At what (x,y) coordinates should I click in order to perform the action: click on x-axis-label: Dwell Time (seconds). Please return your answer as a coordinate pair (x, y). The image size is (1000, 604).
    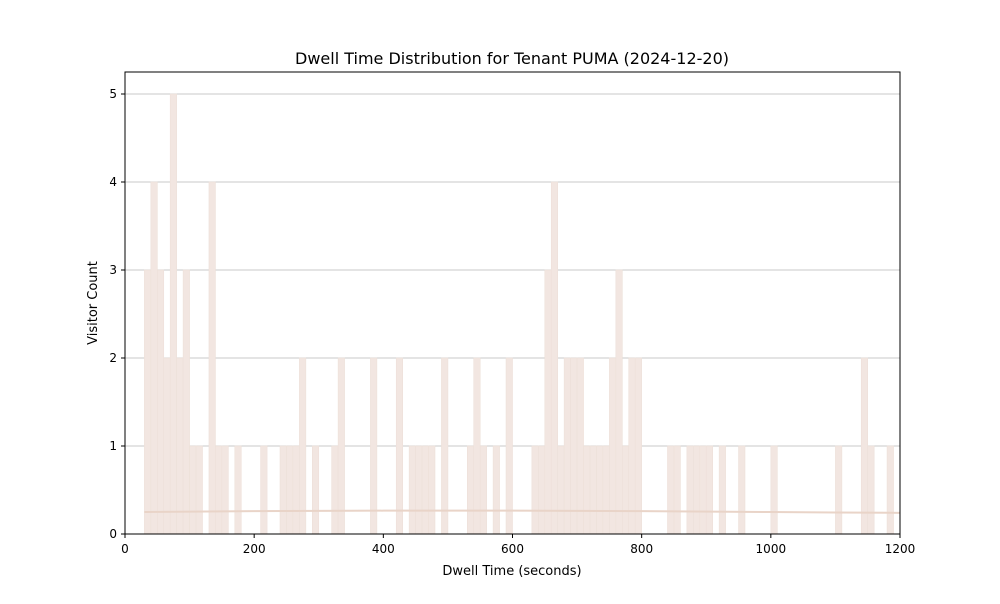
    Looking at the image, I should click on (511, 571).